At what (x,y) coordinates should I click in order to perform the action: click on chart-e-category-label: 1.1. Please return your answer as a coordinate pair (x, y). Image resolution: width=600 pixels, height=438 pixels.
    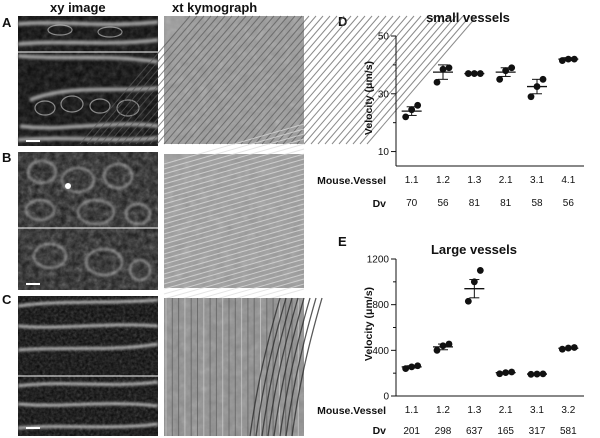
    Looking at the image, I should click on (412, 410).